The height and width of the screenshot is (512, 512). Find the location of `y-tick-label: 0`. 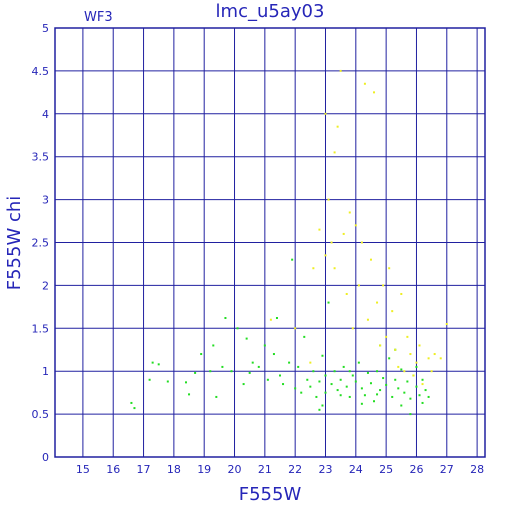

y-tick-label: 0 is located at coordinates (45, 457).